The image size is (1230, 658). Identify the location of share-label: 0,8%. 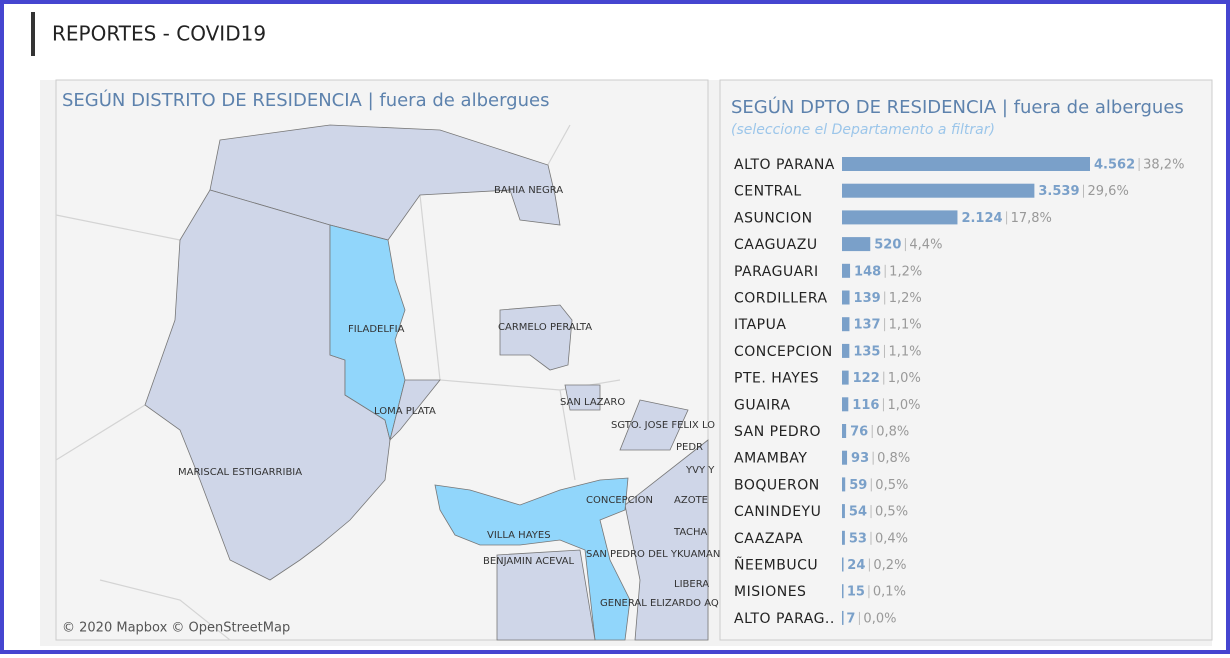
(892, 432).